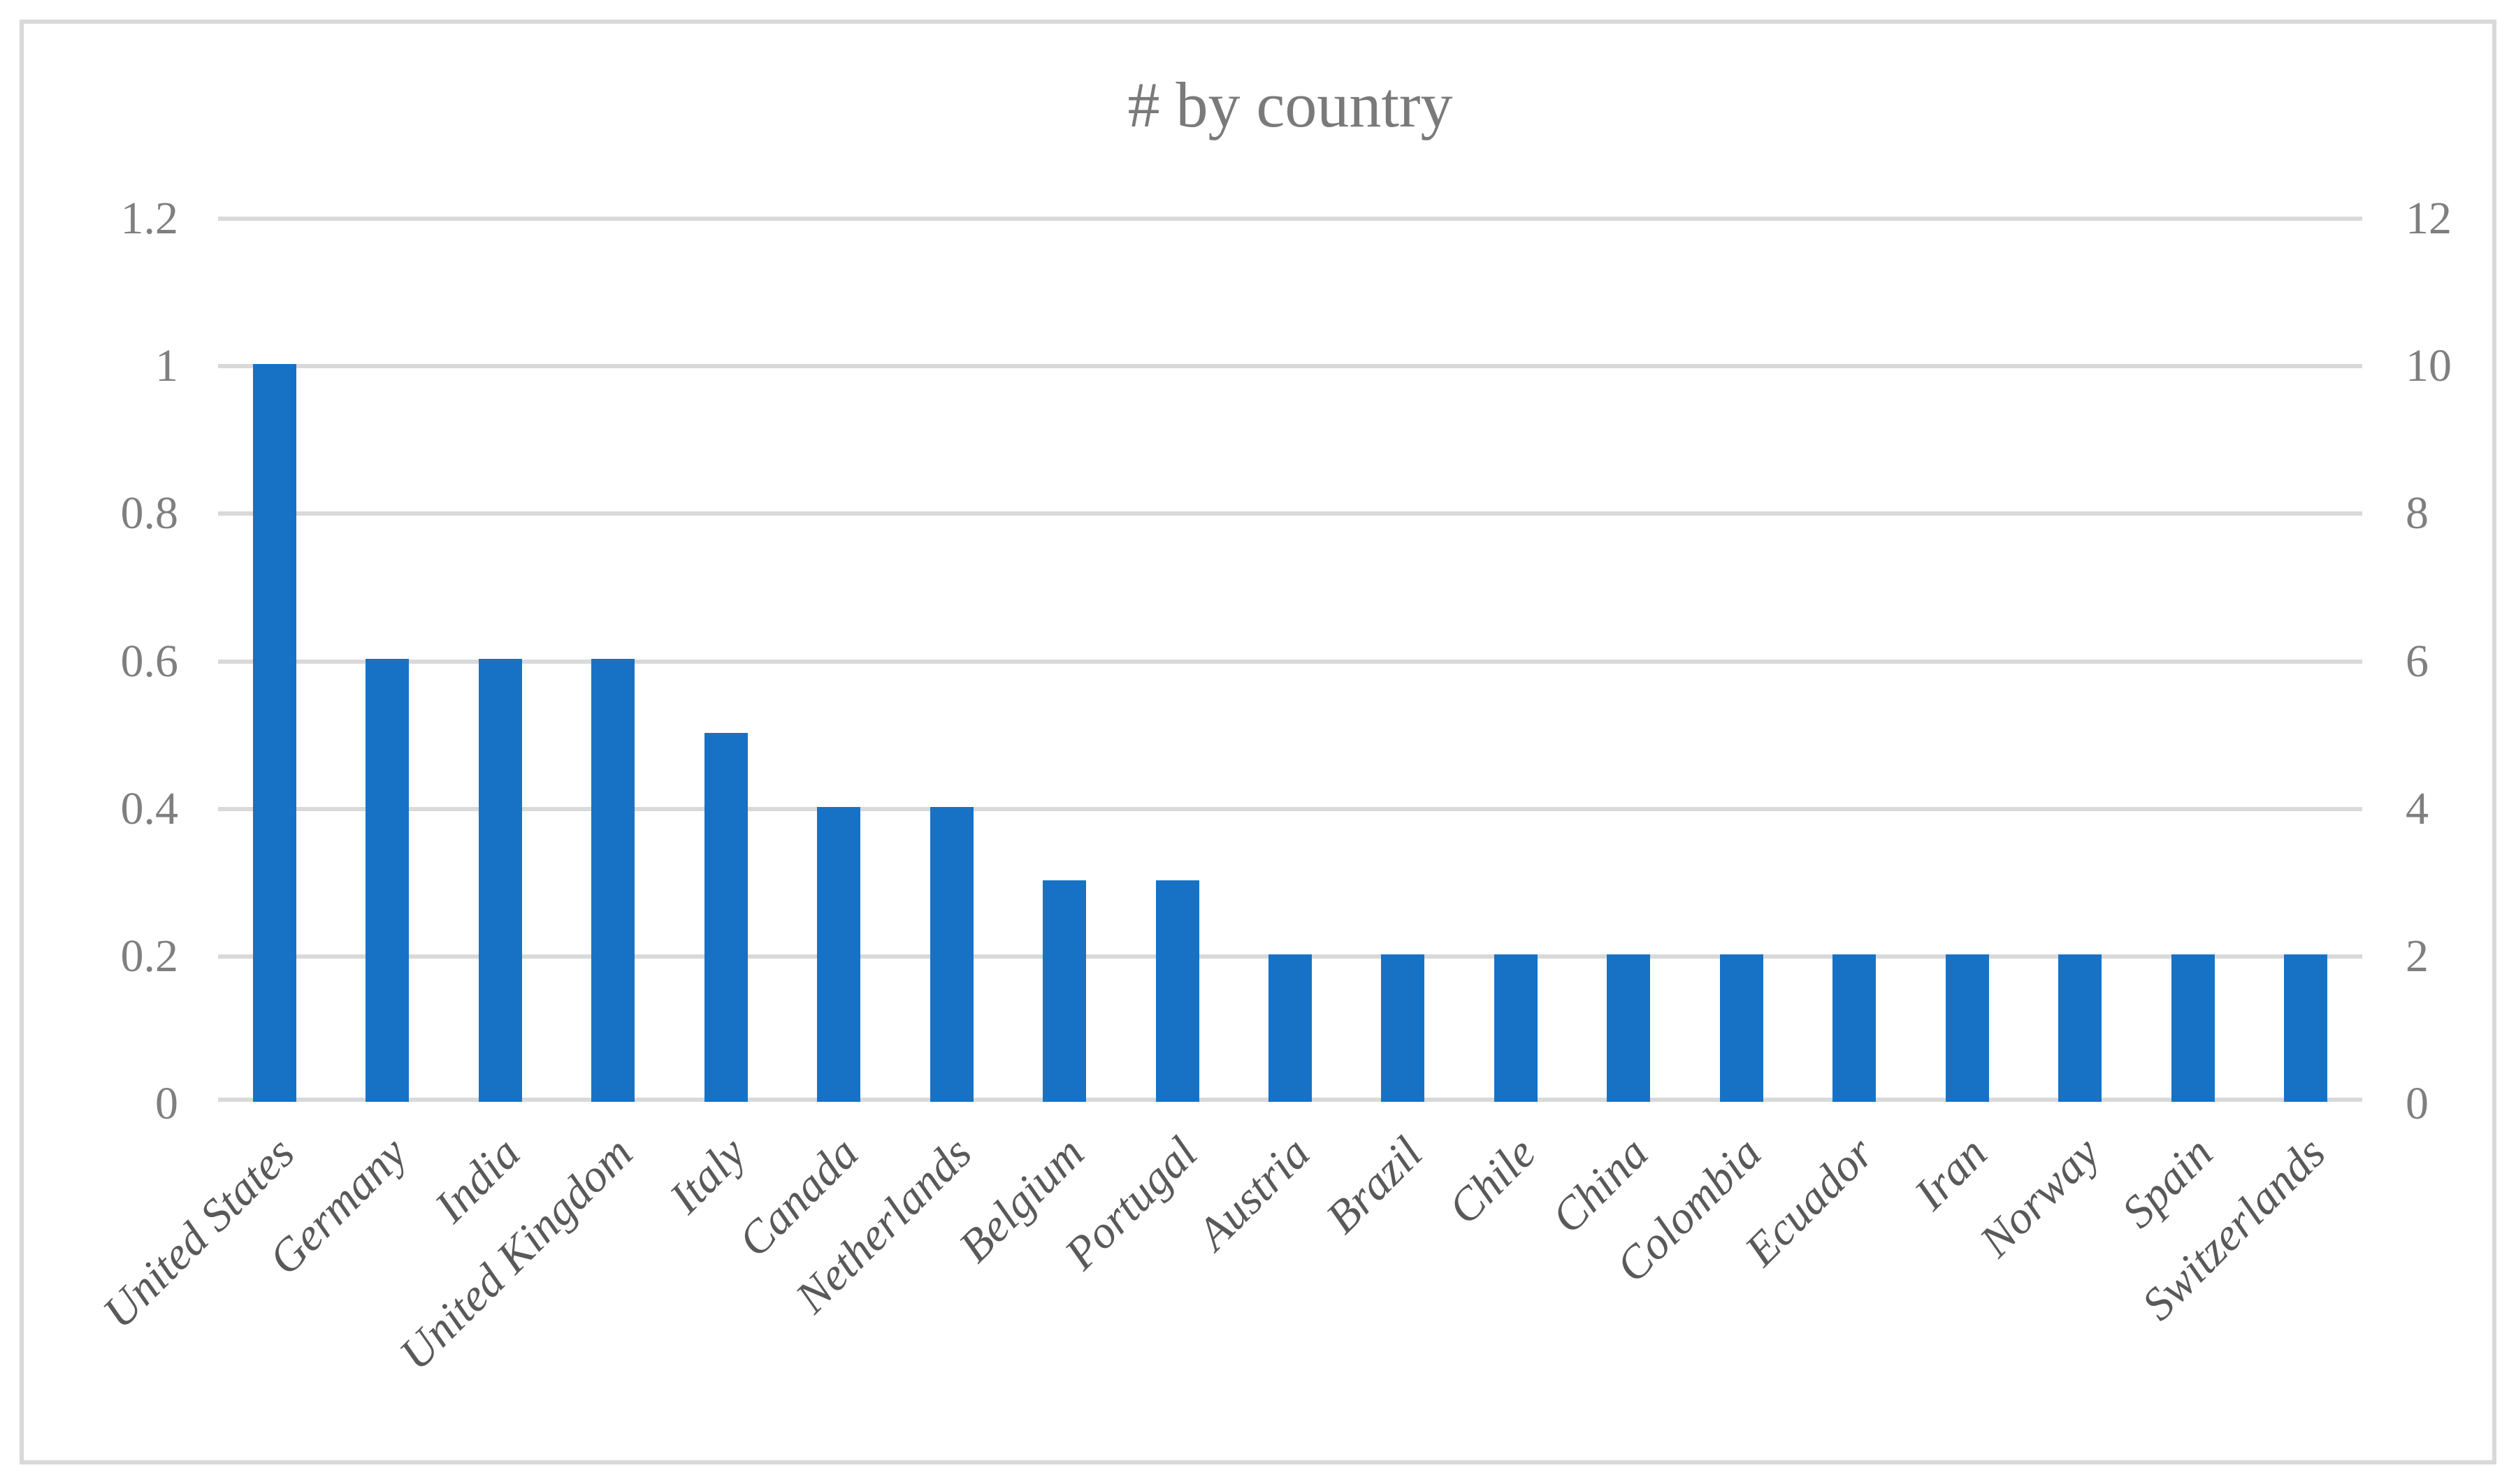 The height and width of the screenshot is (1484, 2516). Describe the element at coordinates (2417, 956) in the screenshot. I see `y-axis-right-tick-label: 2` at that location.